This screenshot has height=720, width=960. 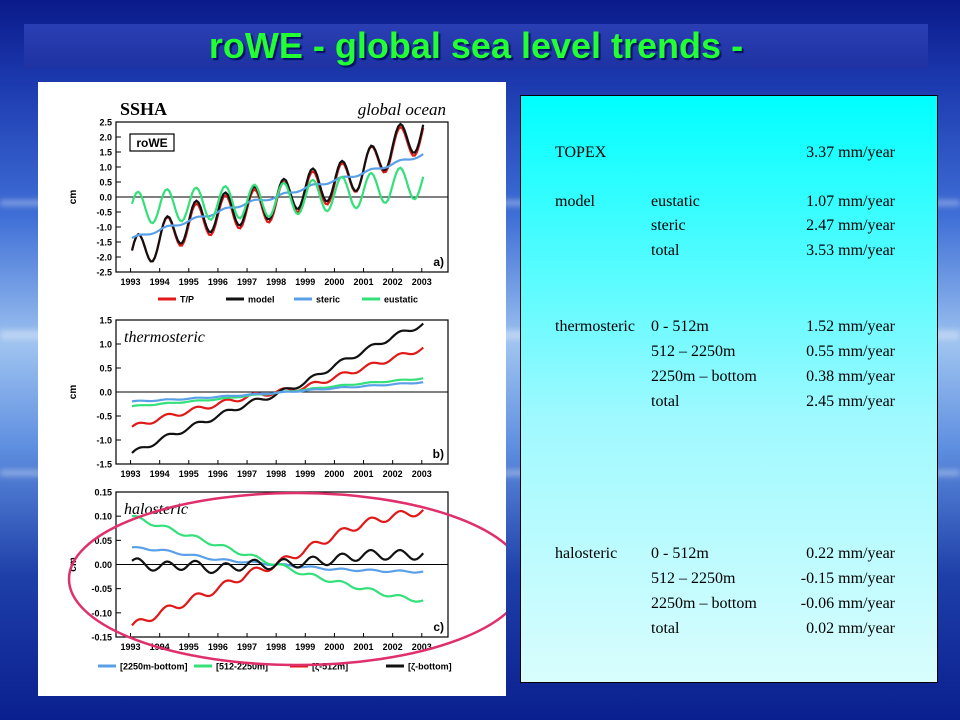 I want to click on y-tick-label: -2.0, so click(x=104, y=258).